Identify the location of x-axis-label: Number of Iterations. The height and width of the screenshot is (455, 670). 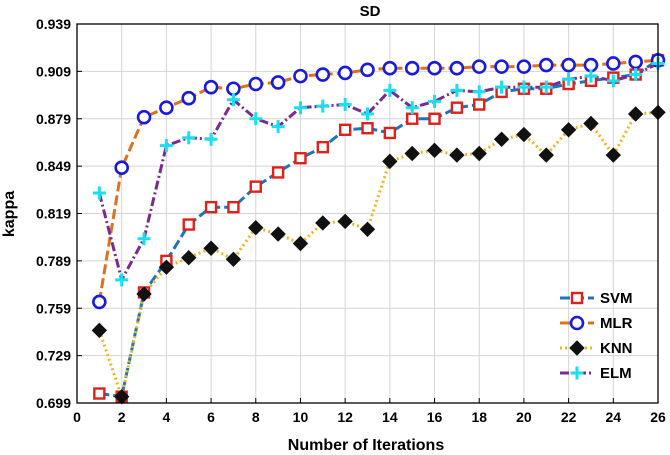
(366, 445).